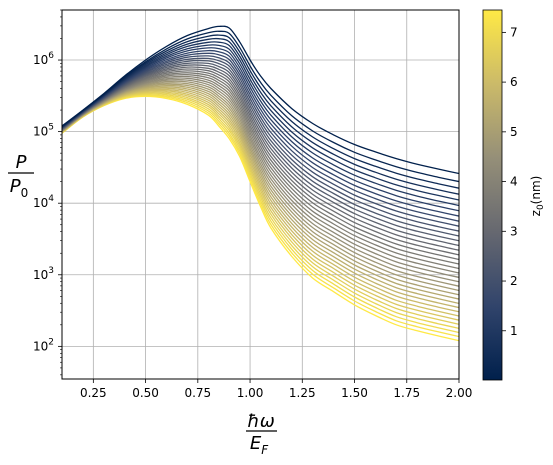 Image resolution: width=553 pixels, height=465 pixels. Describe the element at coordinates (43, 59) in the screenshot. I see `y-tick-label: 10⁶` at that location.